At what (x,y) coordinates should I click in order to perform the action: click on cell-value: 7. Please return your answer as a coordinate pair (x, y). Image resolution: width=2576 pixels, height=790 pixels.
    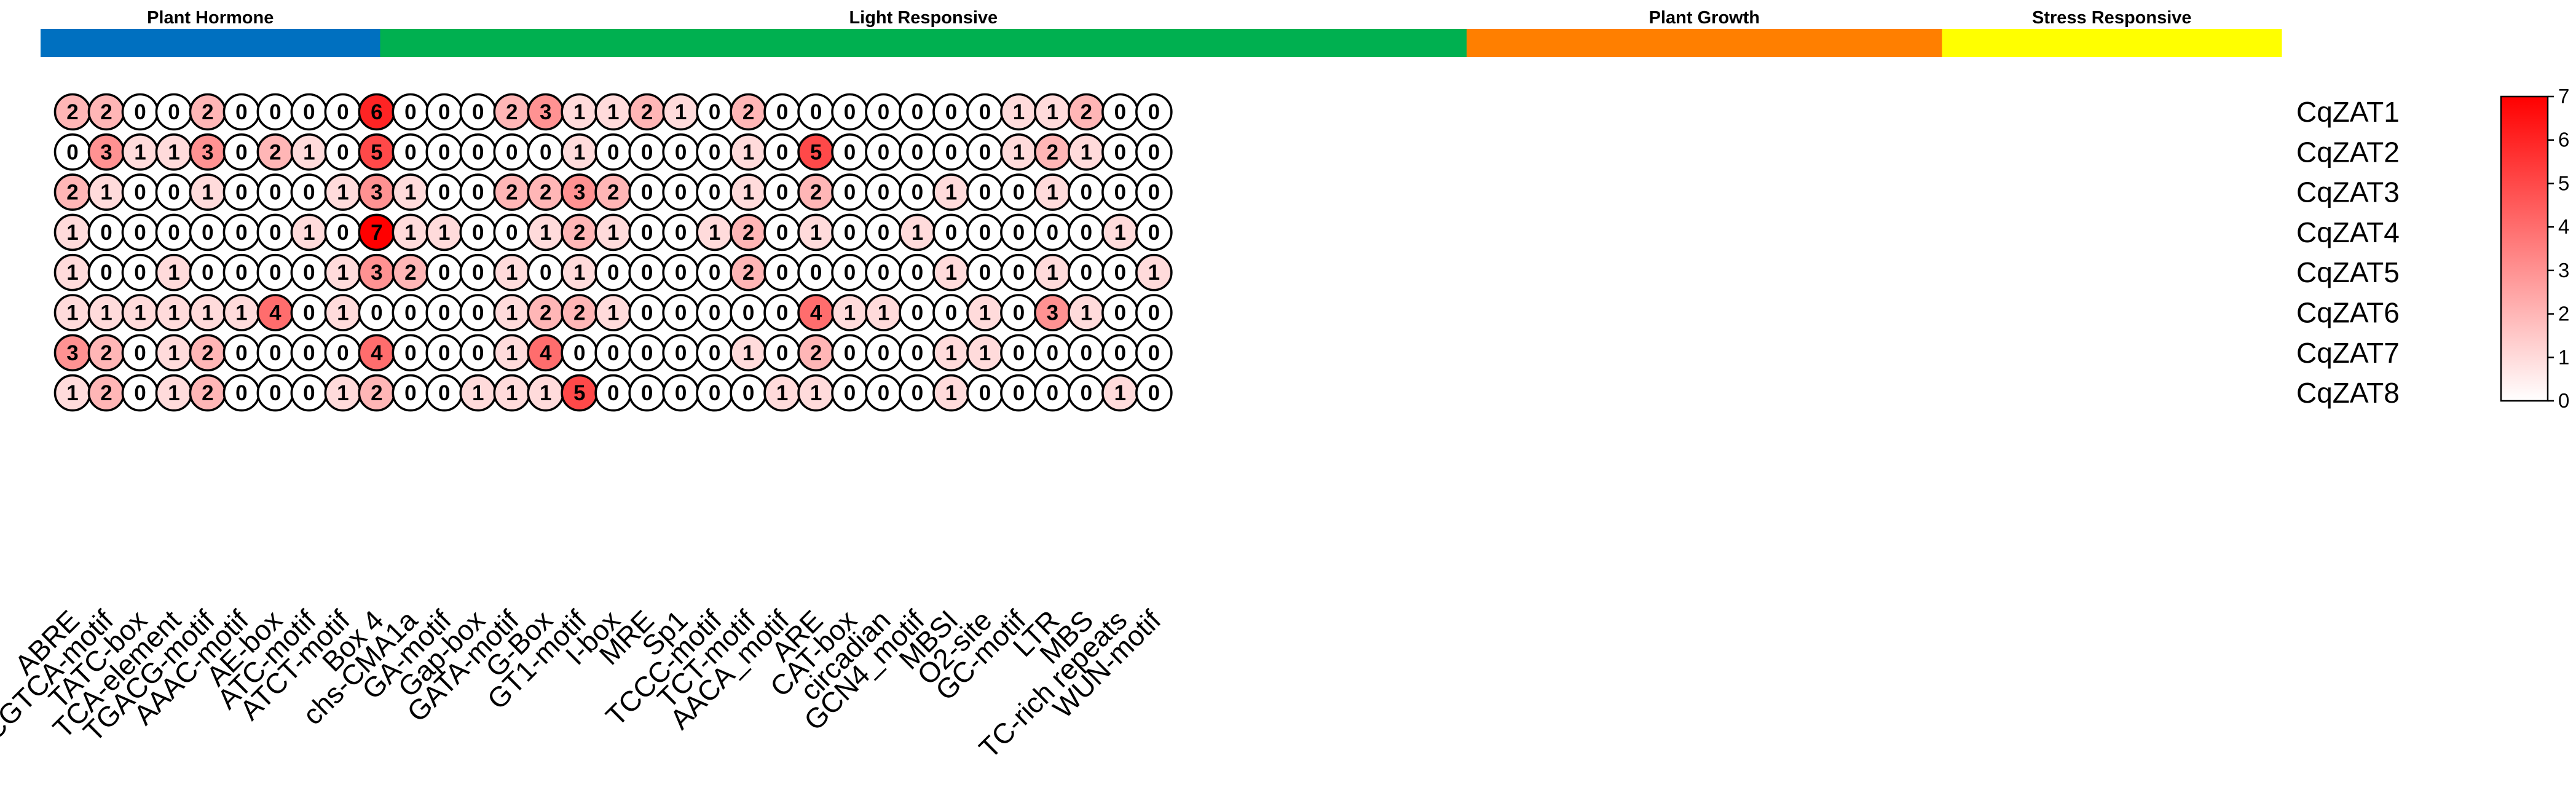
    Looking at the image, I should click on (377, 233).